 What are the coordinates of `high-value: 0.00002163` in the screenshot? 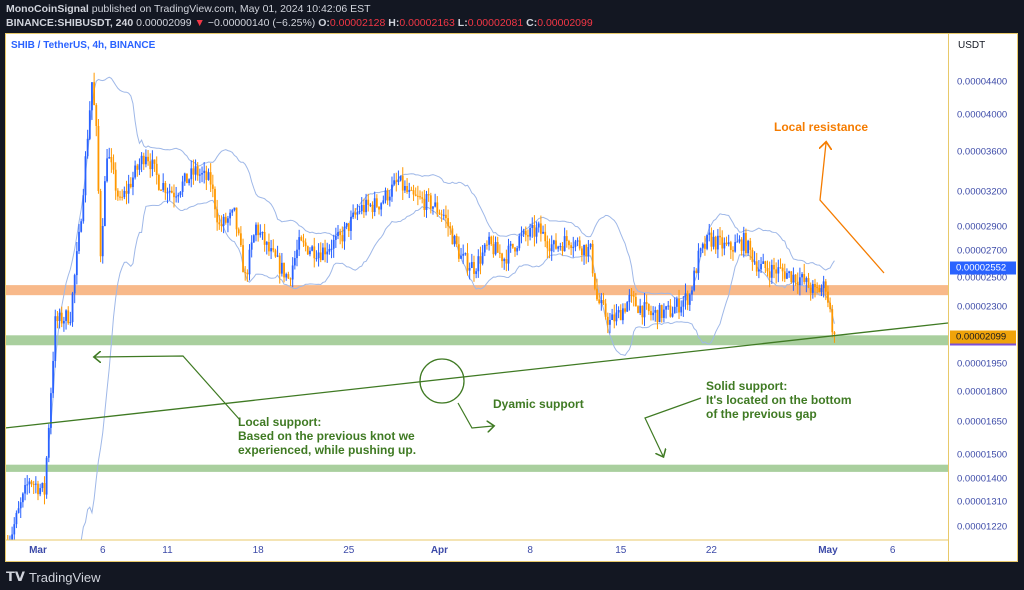 It's located at (427, 23).